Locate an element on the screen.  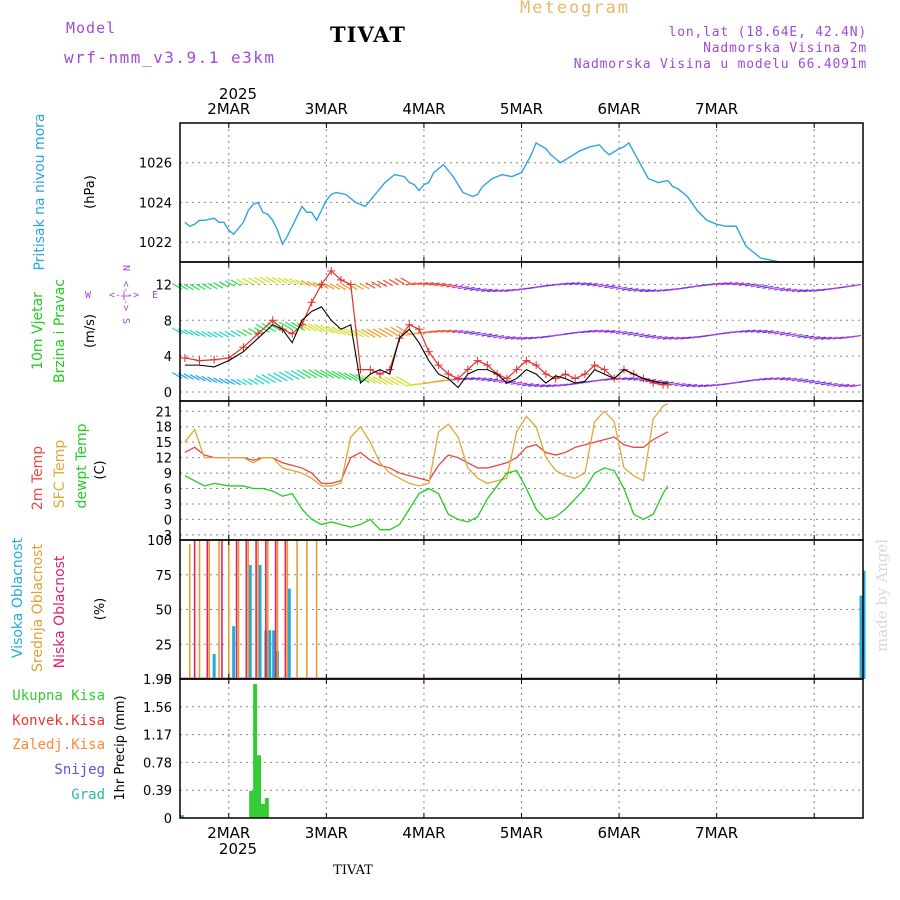
compass-we-arrow: <-|-> is located at coordinates (124, 295).